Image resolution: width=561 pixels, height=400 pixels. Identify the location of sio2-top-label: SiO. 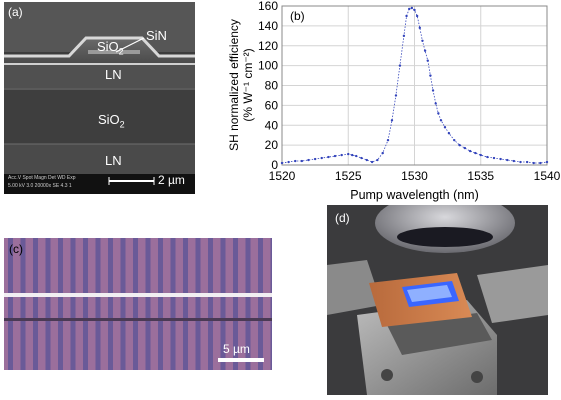
(108, 46).